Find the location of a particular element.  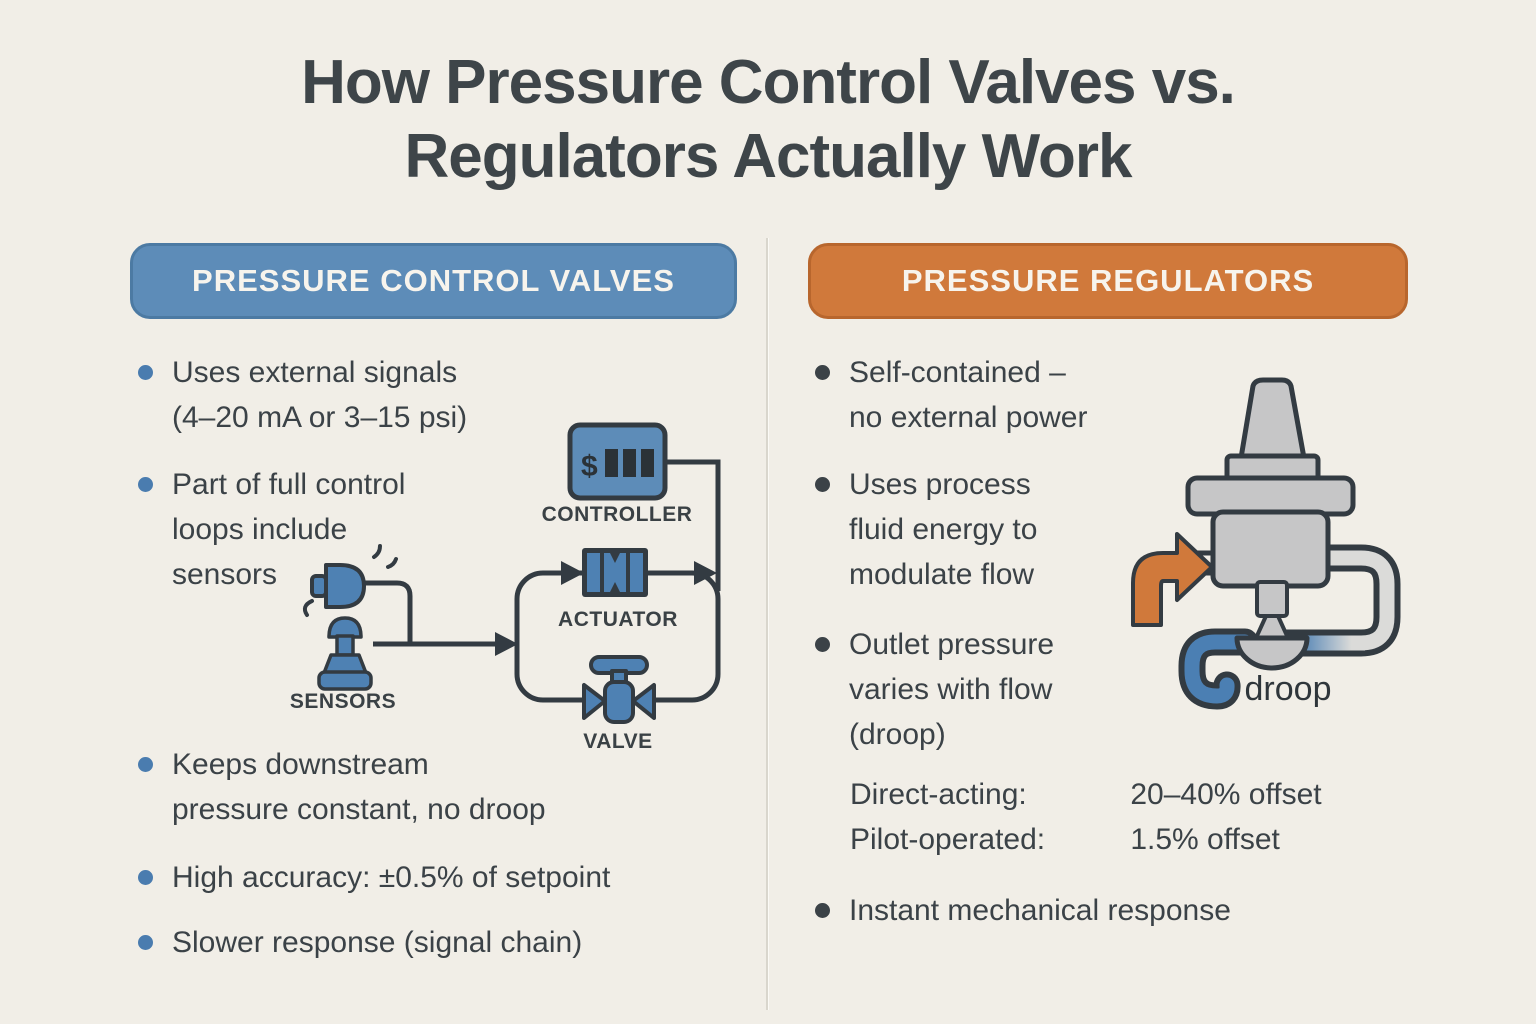

left-bullet-text: Slower response (signal chain) is located at coordinates (377, 942).